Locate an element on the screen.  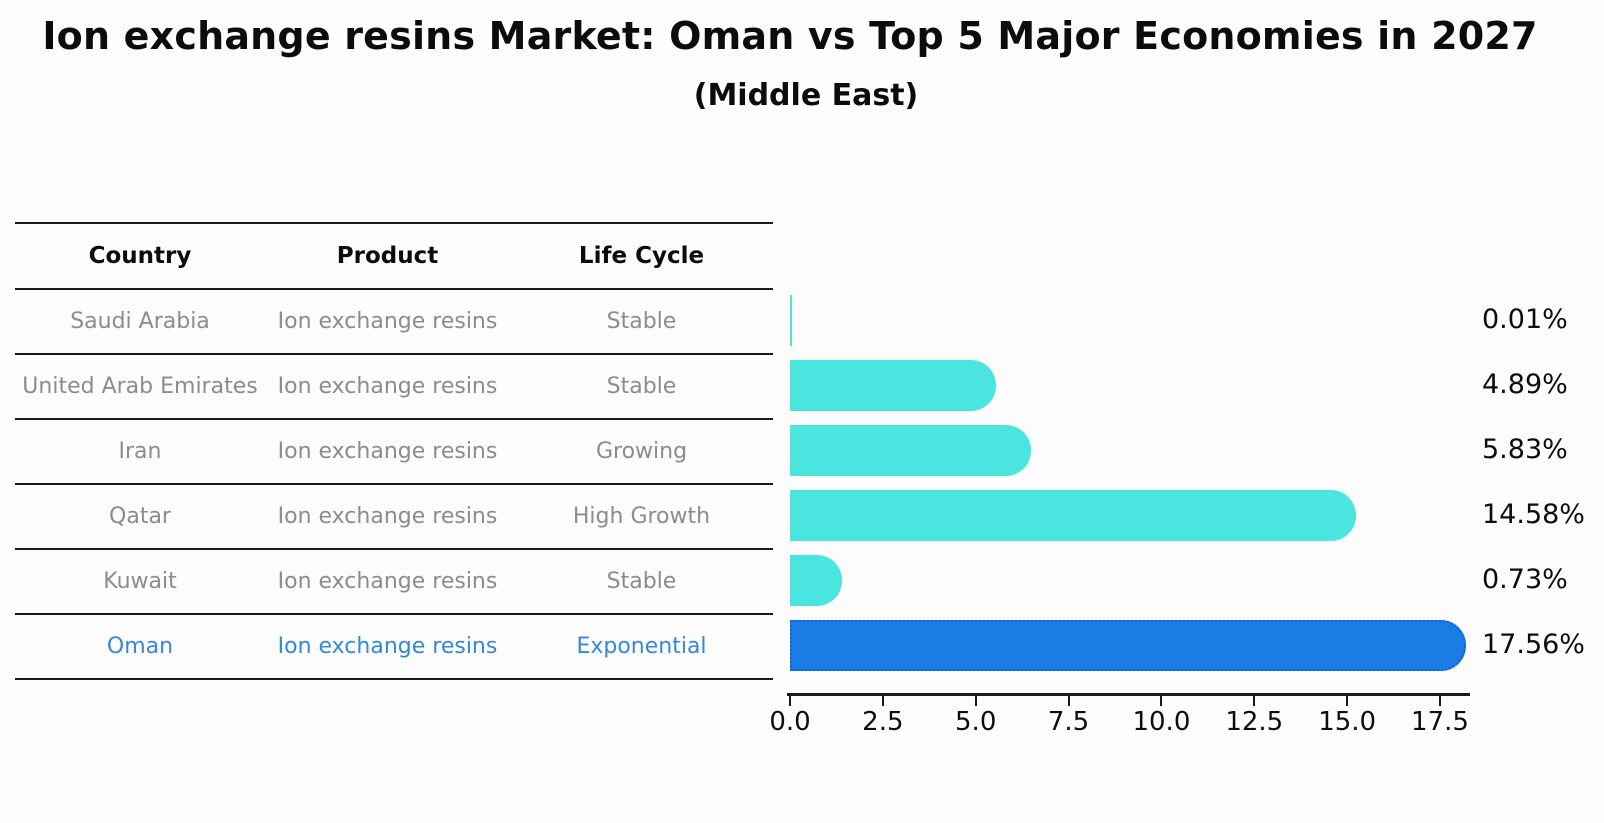
value-label-united-arab-emirates: 4.89% is located at coordinates (1525, 384).